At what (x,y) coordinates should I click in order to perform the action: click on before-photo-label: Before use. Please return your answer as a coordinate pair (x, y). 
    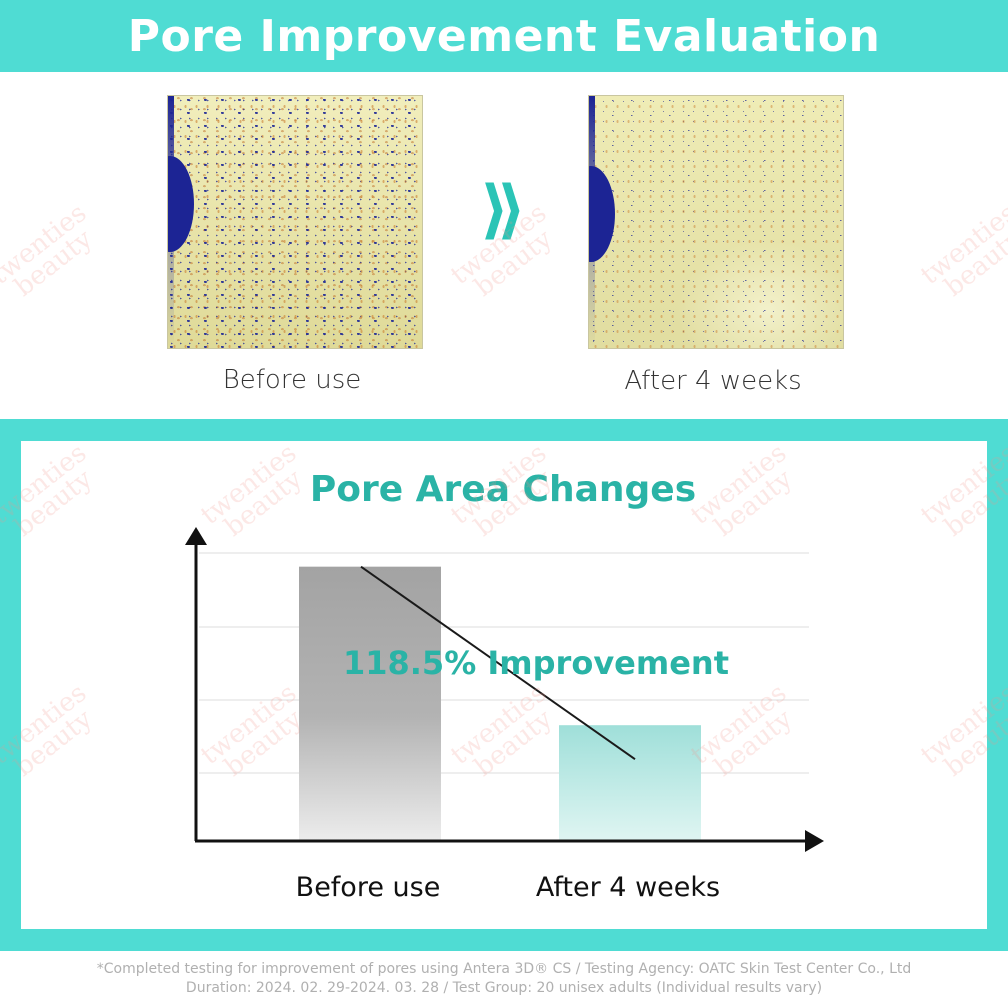
    Looking at the image, I should click on (292, 380).